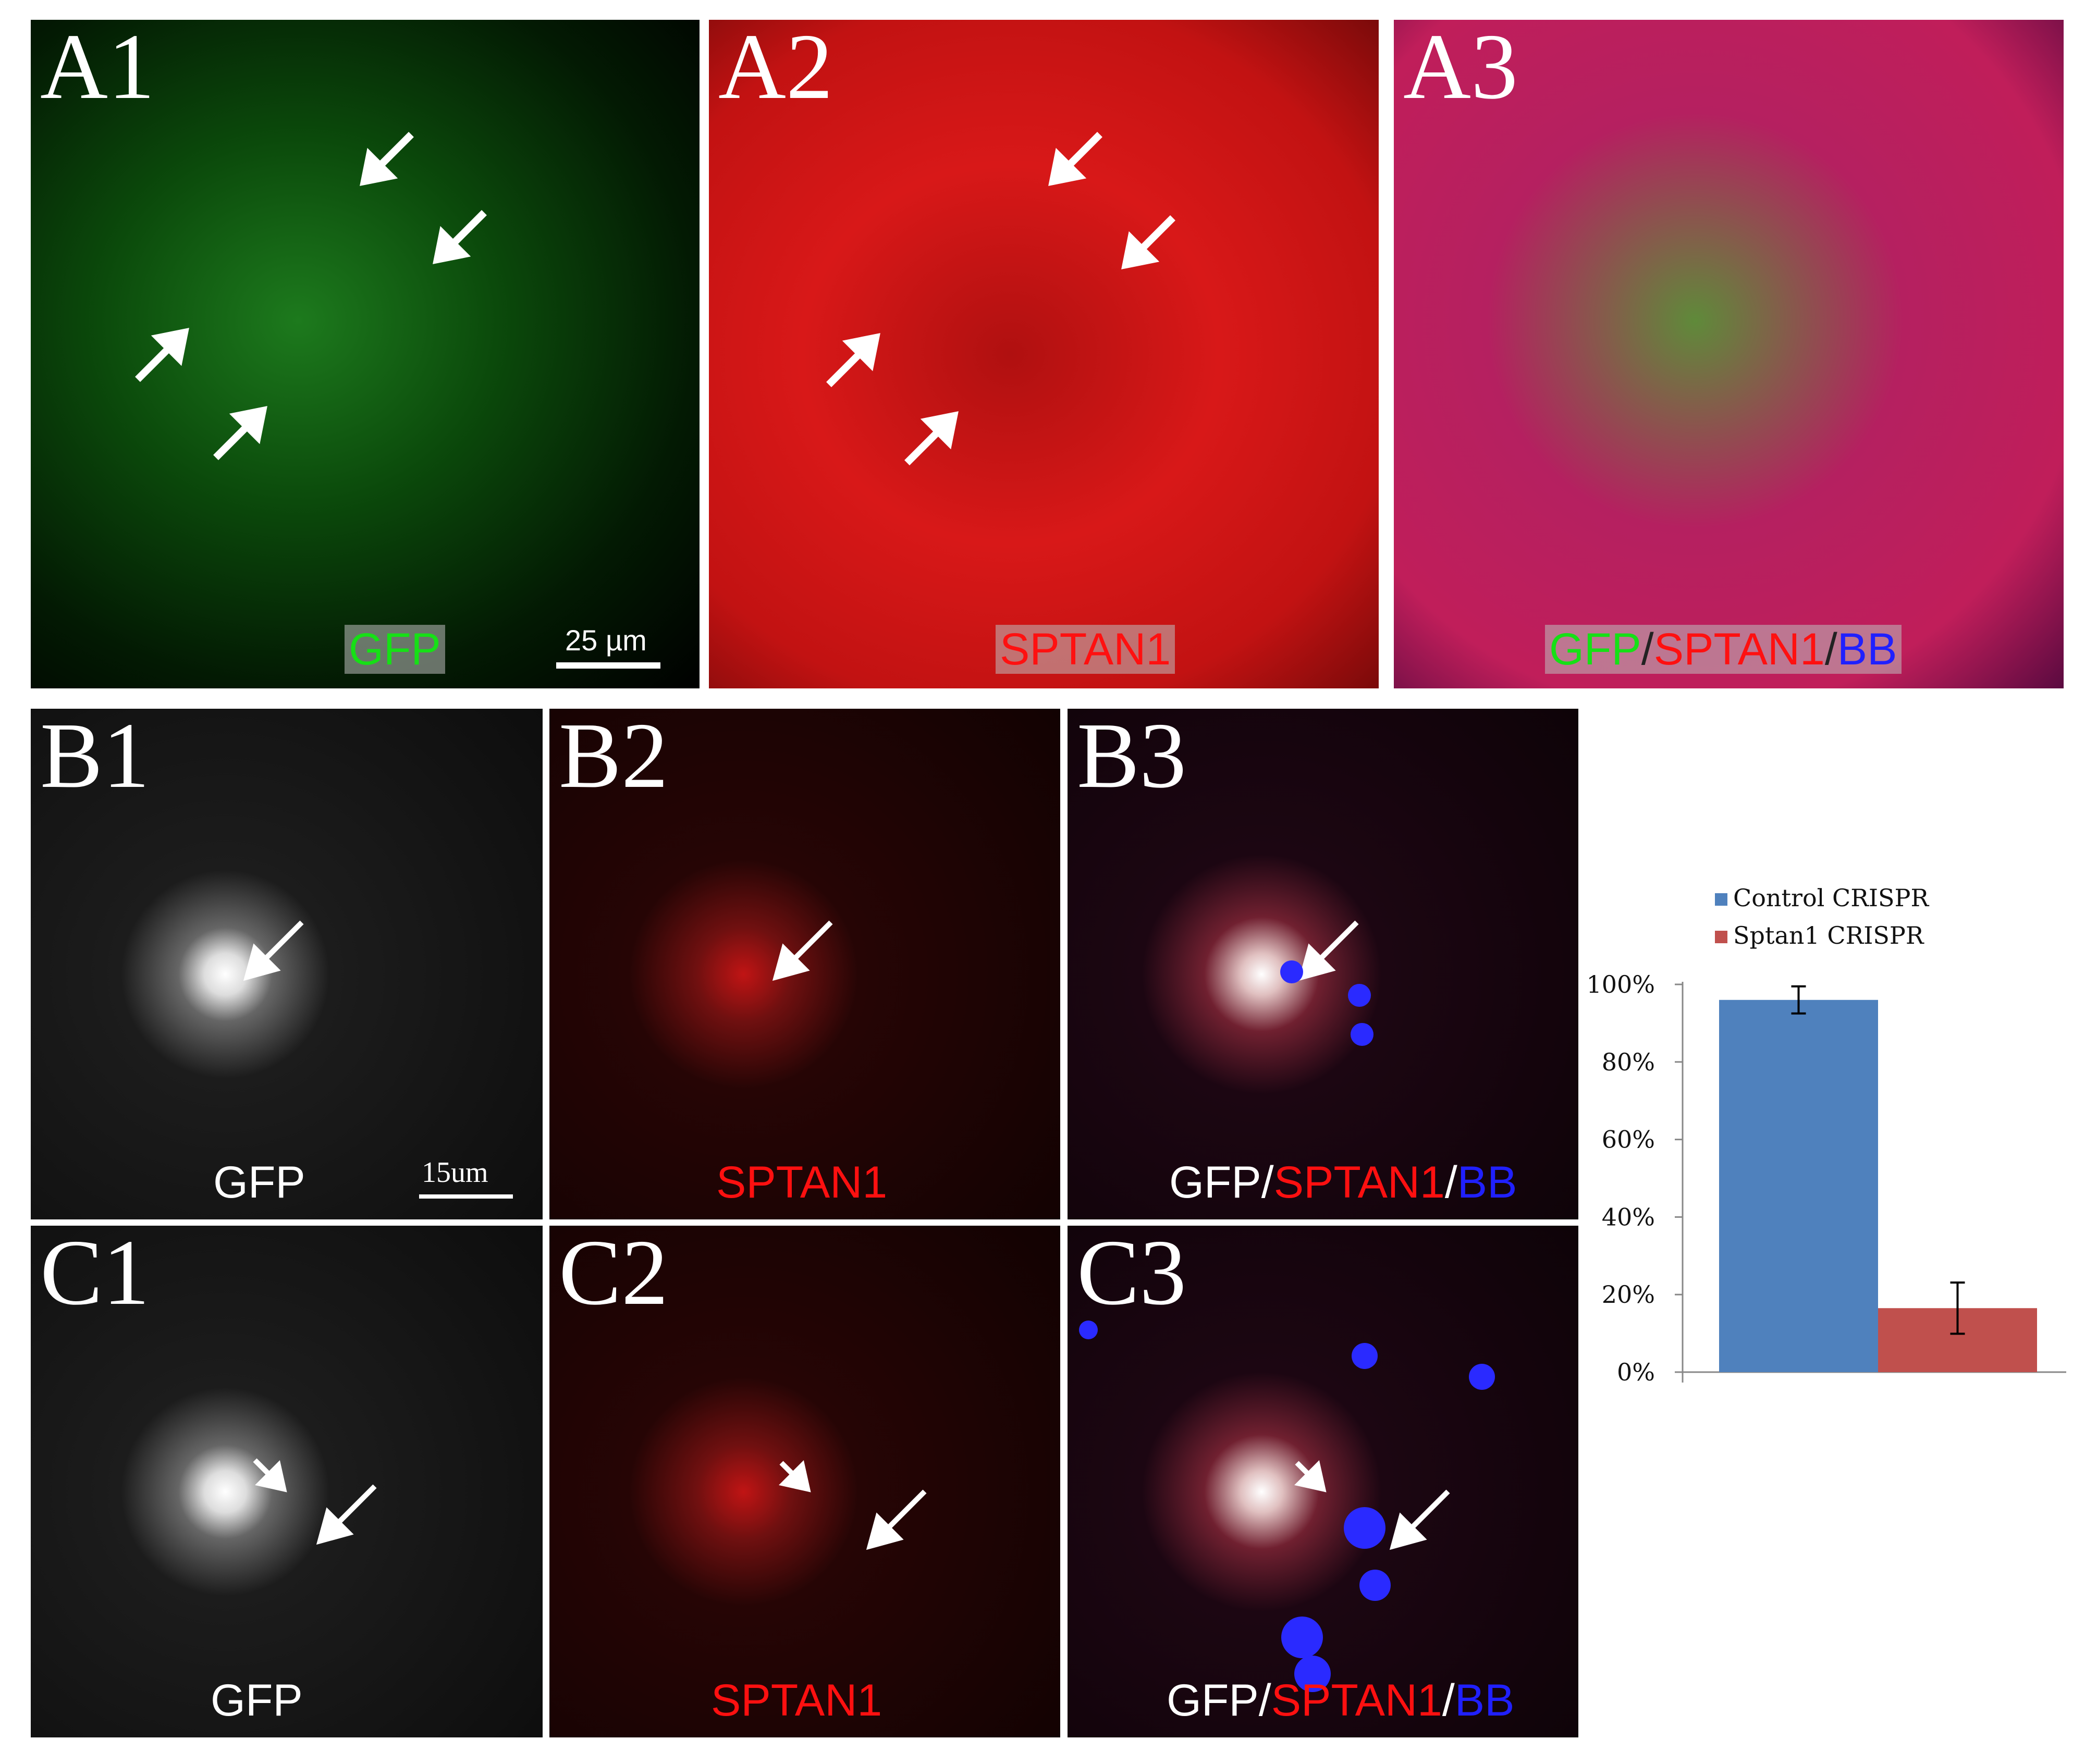 The height and width of the screenshot is (1764, 2085). What do you see at coordinates (1828, 935) in the screenshot?
I see `legend-label: Sptan1 CRISPR` at bounding box center [1828, 935].